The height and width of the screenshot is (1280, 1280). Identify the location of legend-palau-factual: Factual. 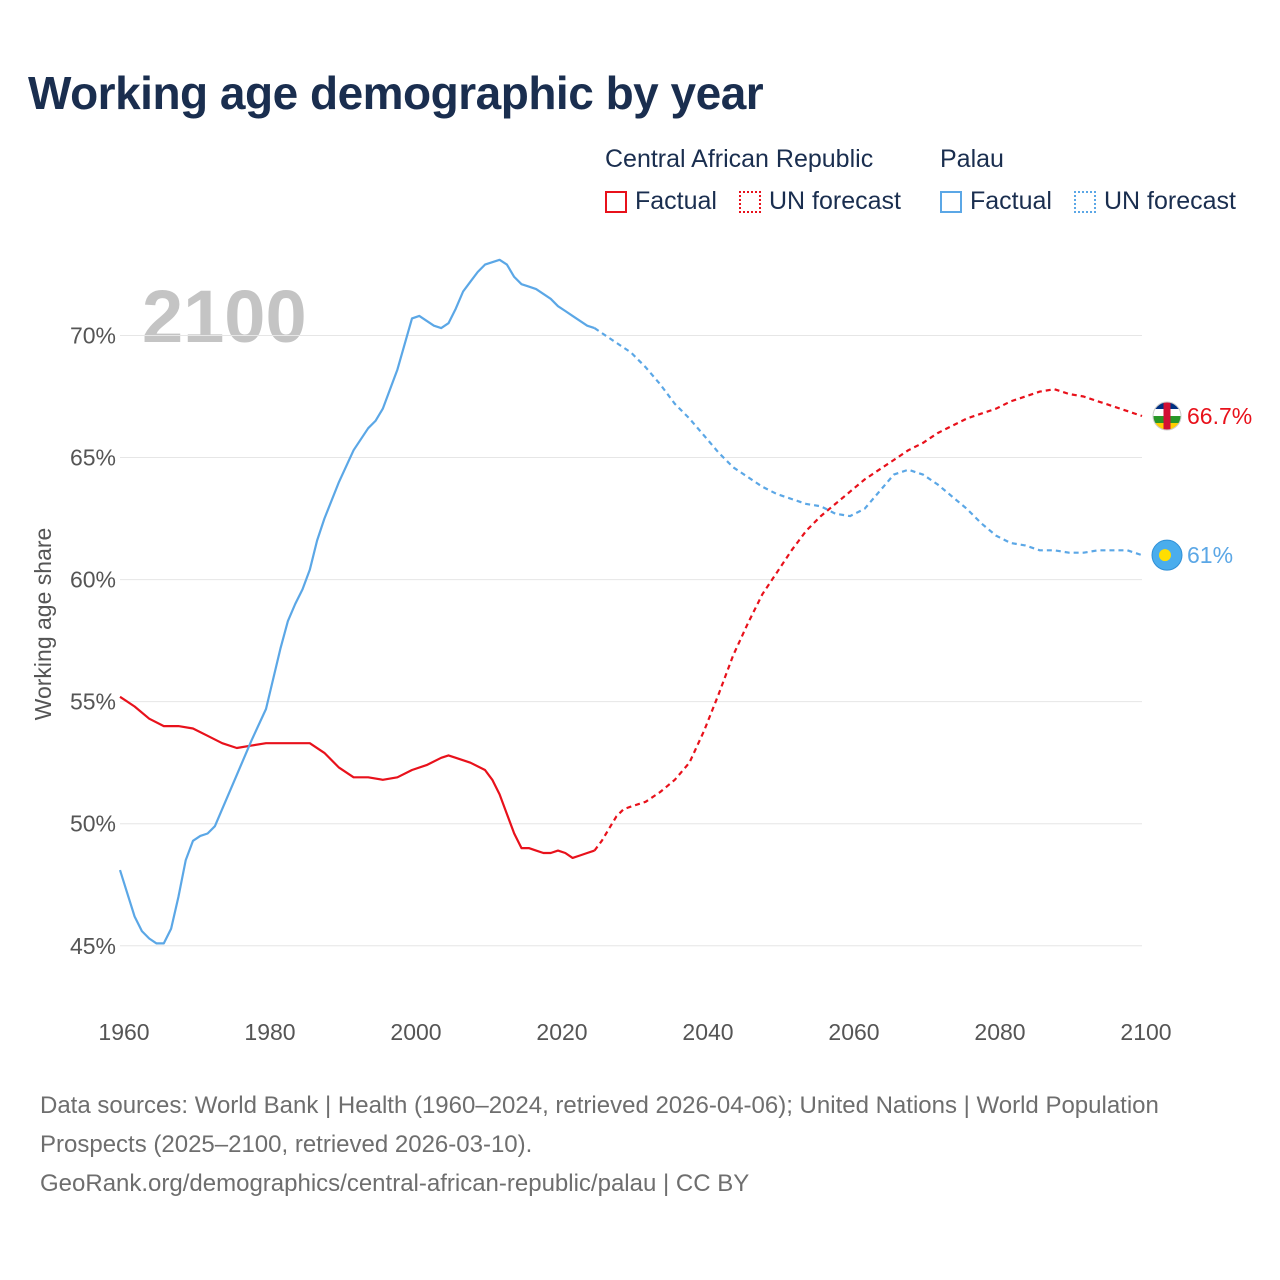
(996, 201).